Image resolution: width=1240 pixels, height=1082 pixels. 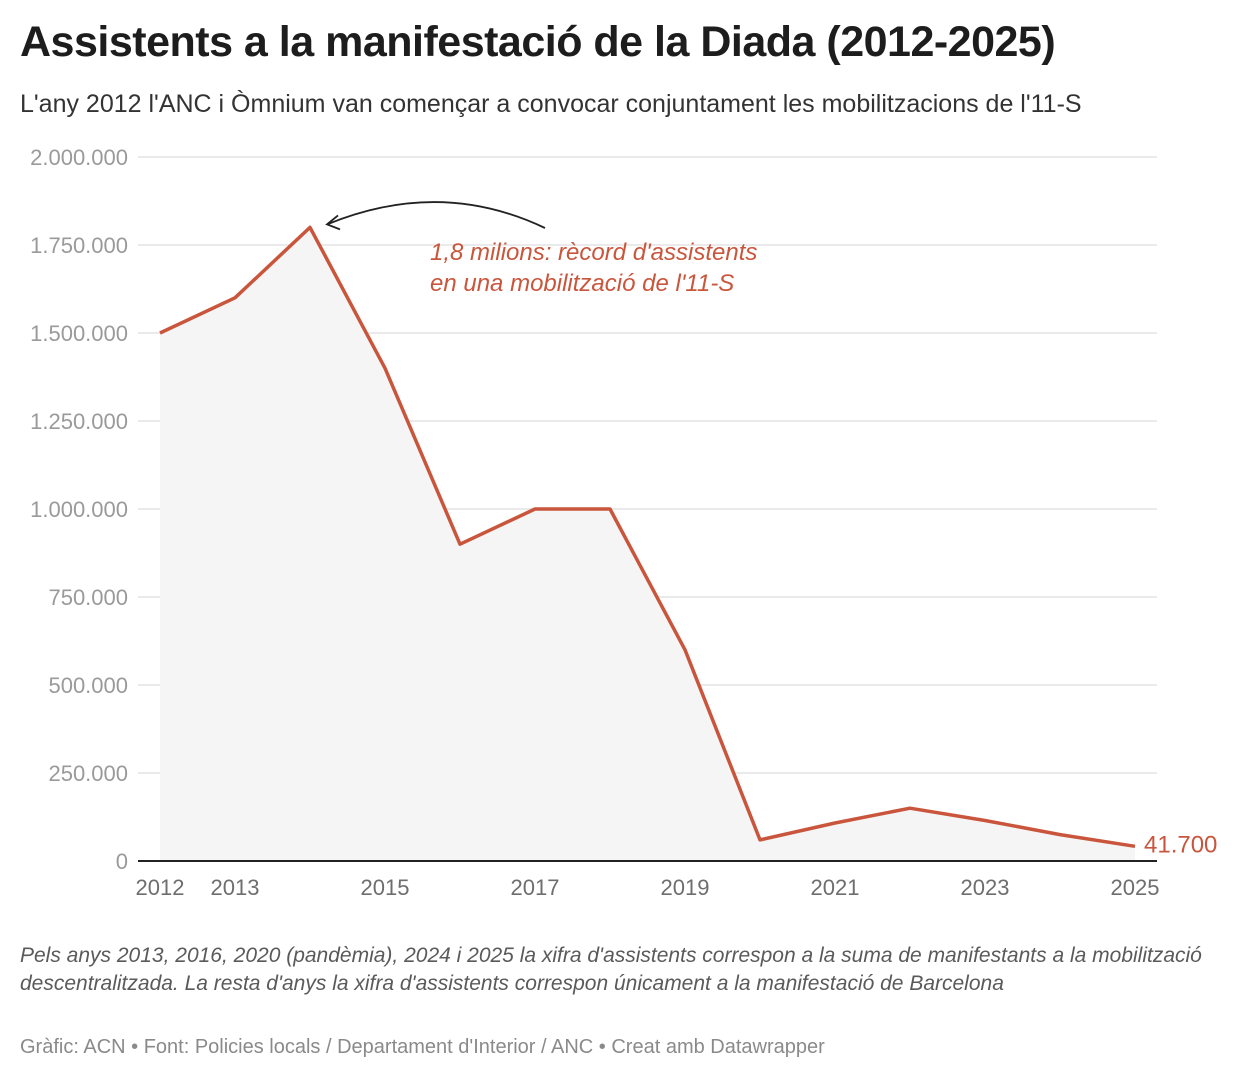 I want to click on x-axis-tick-labels: 2012 2013 2015 2017 2019 2021 2023 2025, so click(x=648, y=887).